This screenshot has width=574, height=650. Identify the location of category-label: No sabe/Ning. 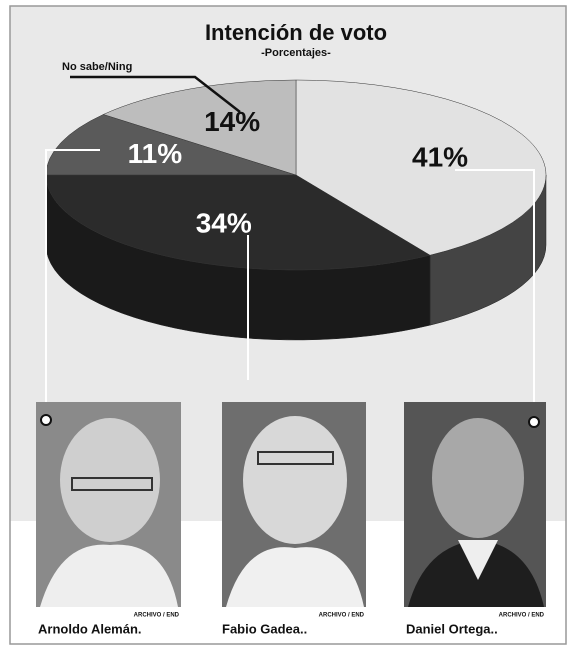
(97, 67).